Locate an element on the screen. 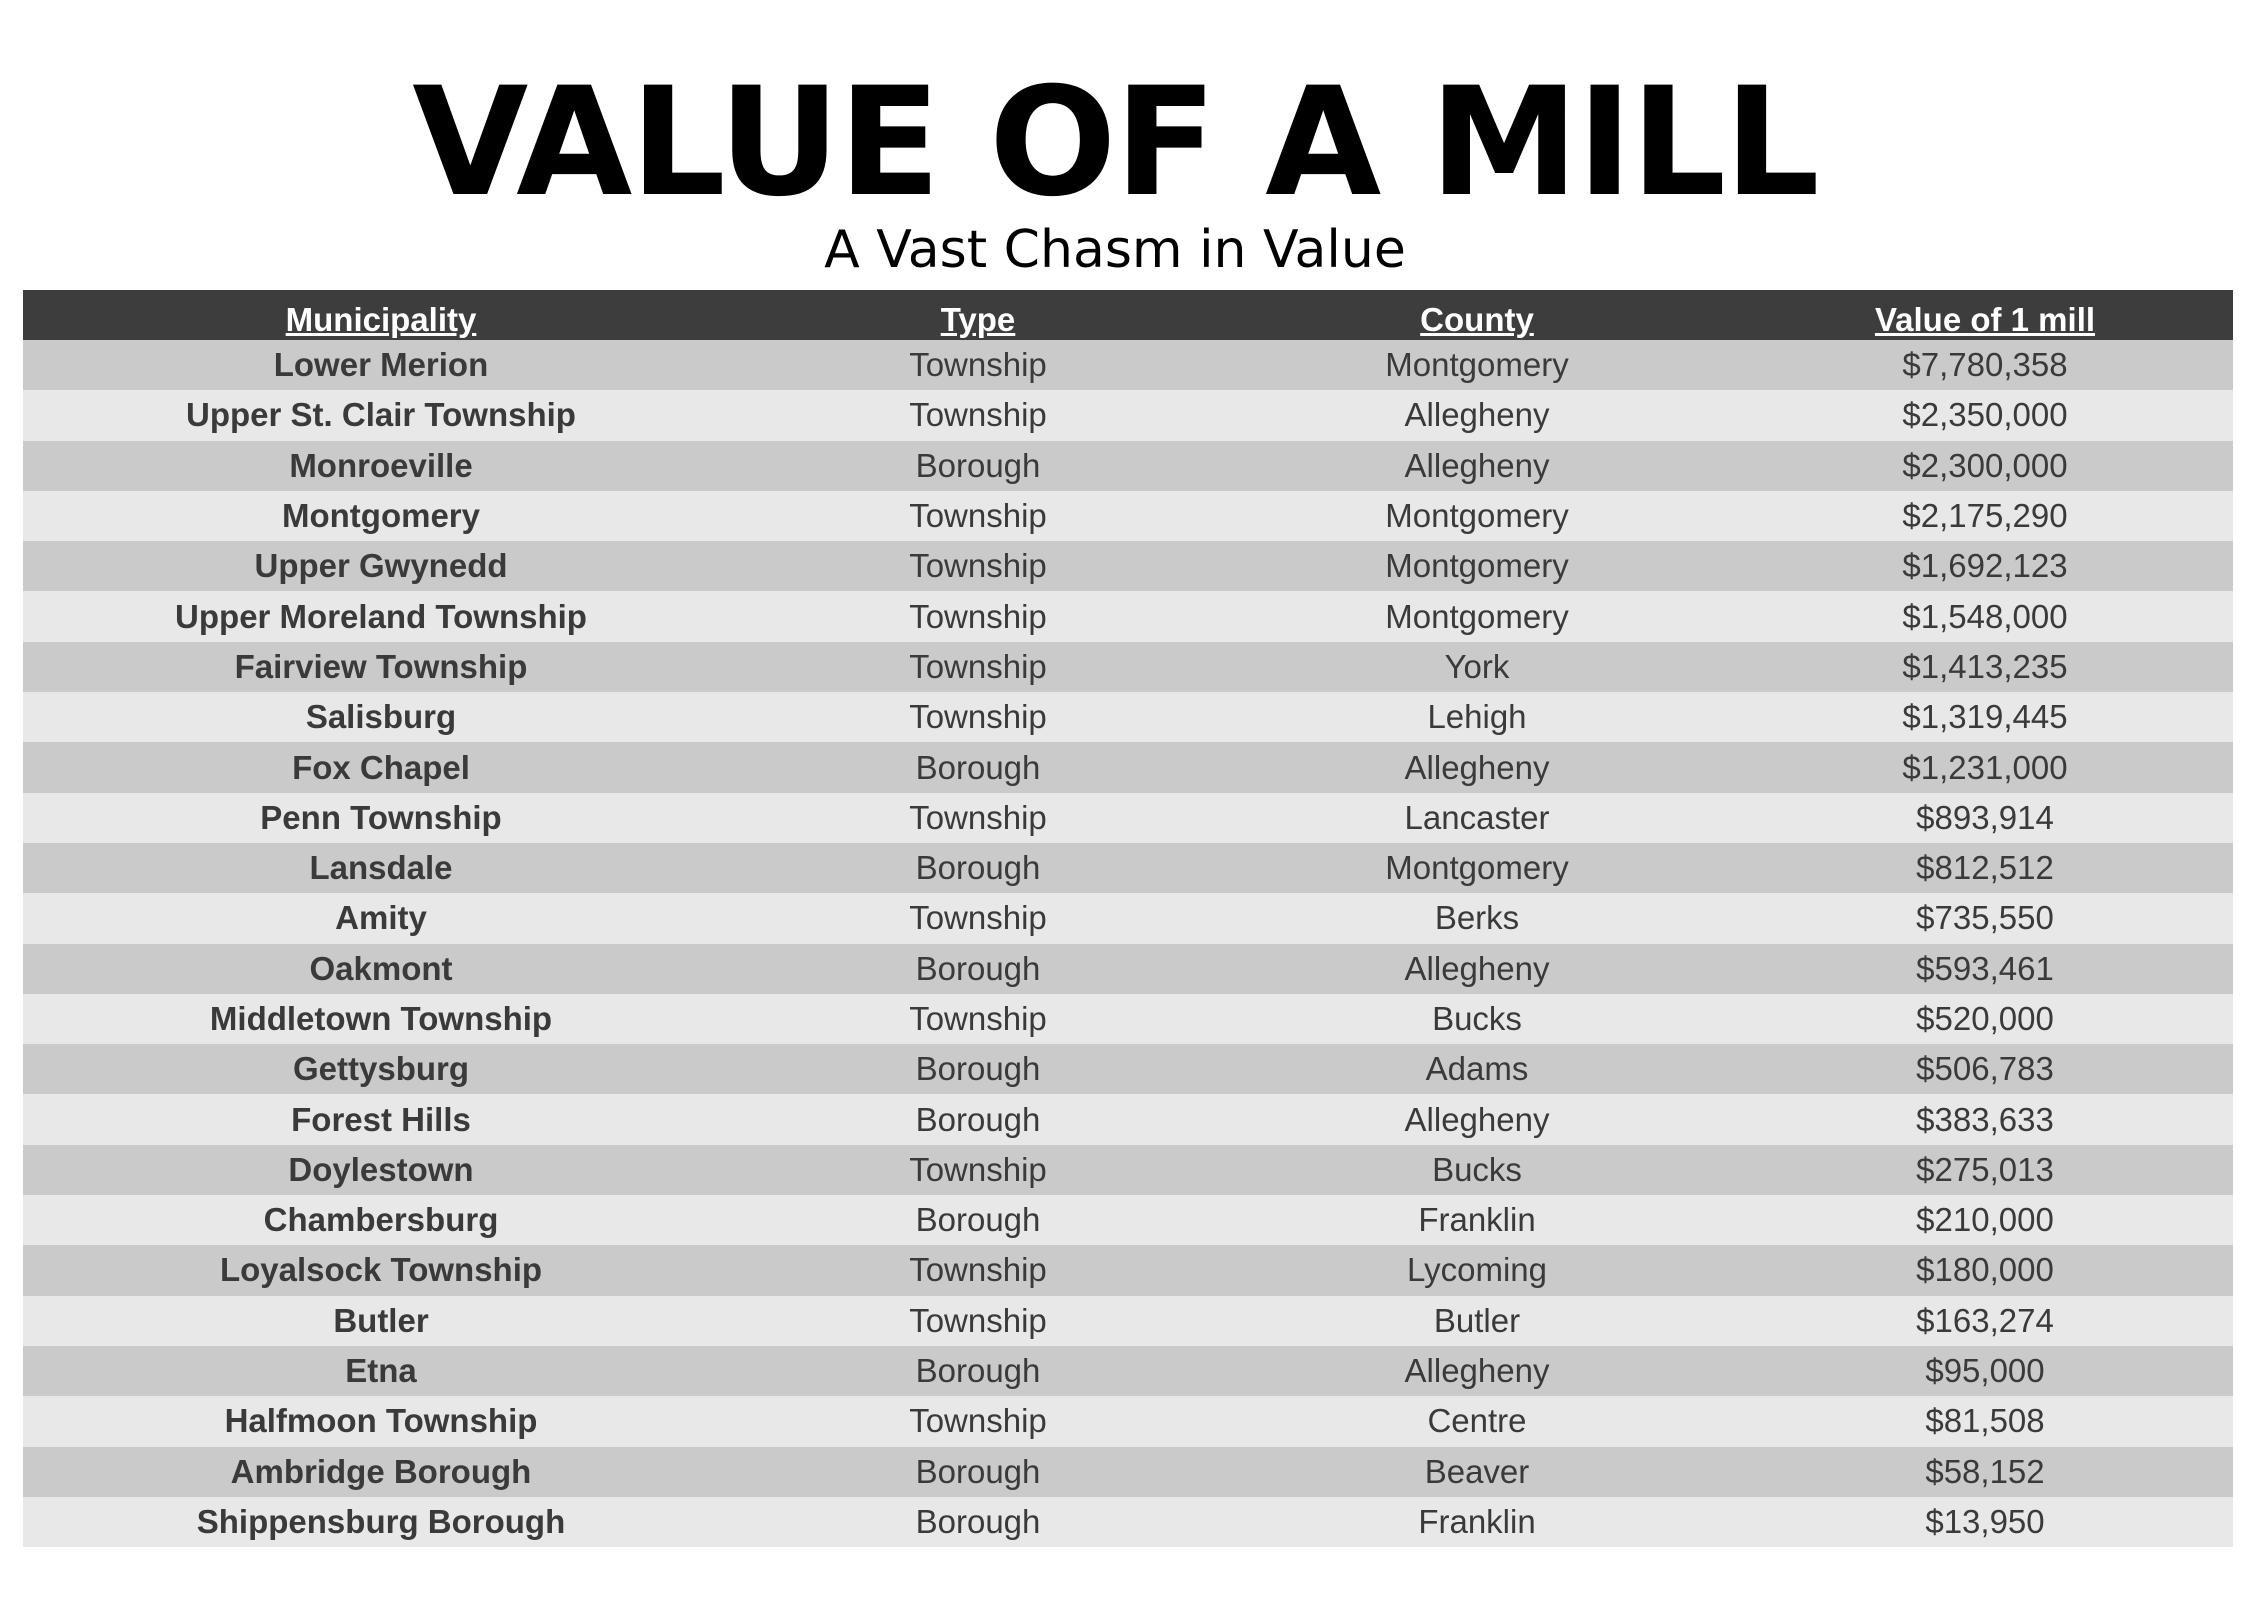  cell-value: $13,950 is located at coordinates (1985, 1522).